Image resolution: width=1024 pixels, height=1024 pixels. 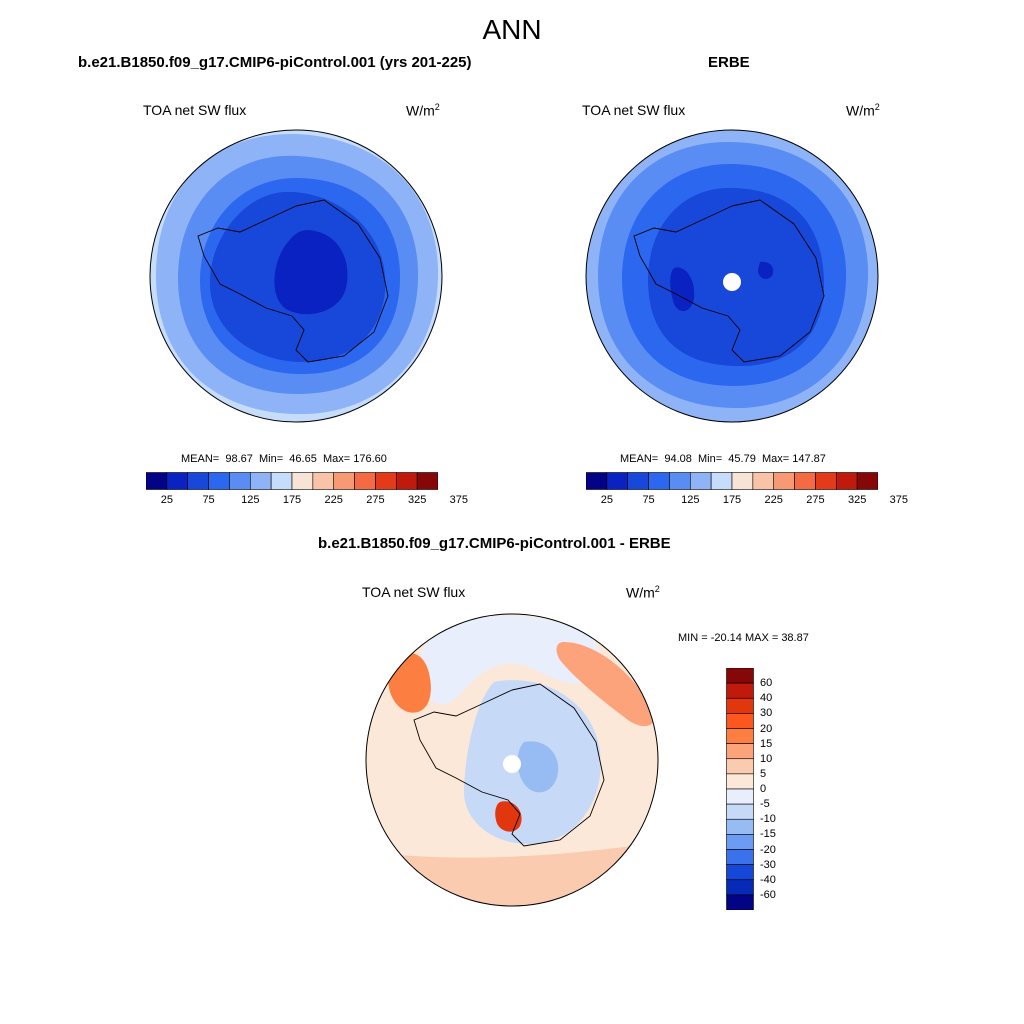 I want to click on diff-panel-variable: TOA net SW flux, so click(x=414, y=592).